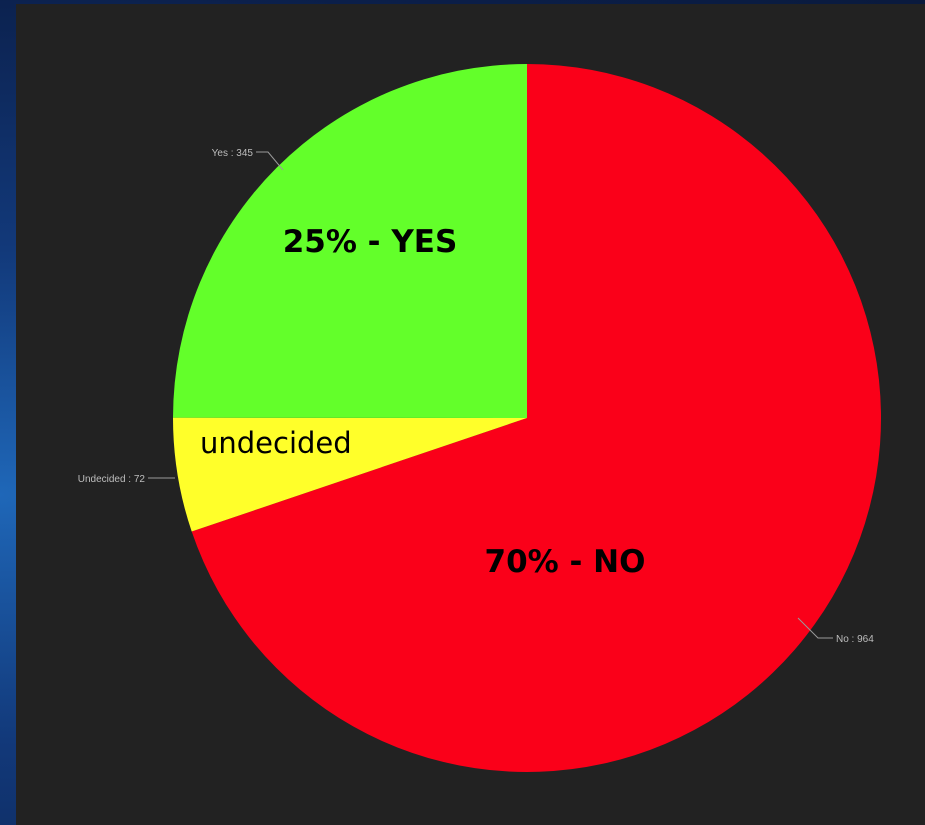  Describe the element at coordinates (855, 639) in the screenshot. I see `callout-label-no: No : 964` at that location.